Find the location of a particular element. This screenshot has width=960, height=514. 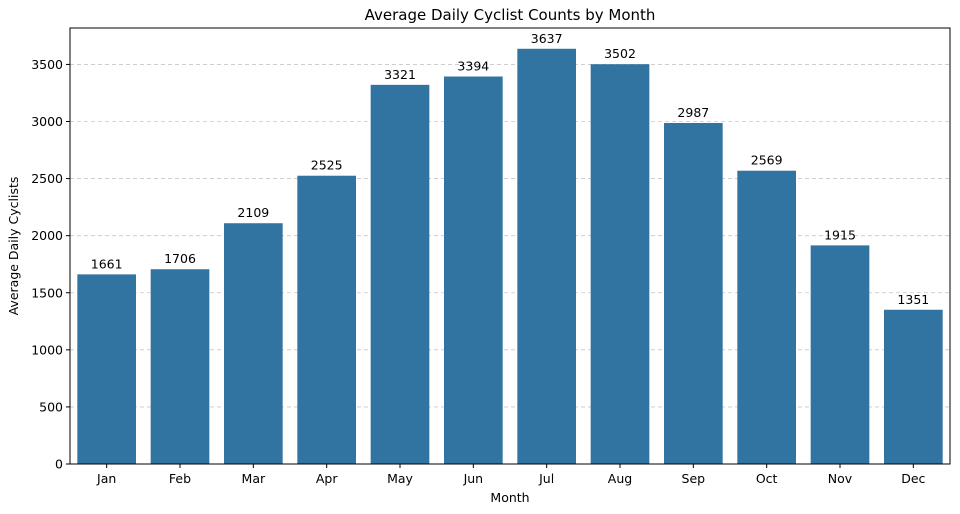

data-label-mar: 2109 is located at coordinates (253, 212).